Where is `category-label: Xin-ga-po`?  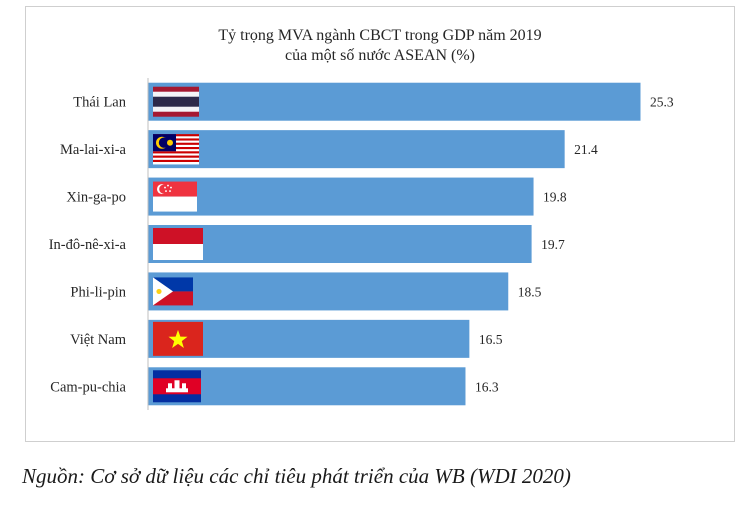
category-label: Xin-ga-po is located at coordinates (96, 198).